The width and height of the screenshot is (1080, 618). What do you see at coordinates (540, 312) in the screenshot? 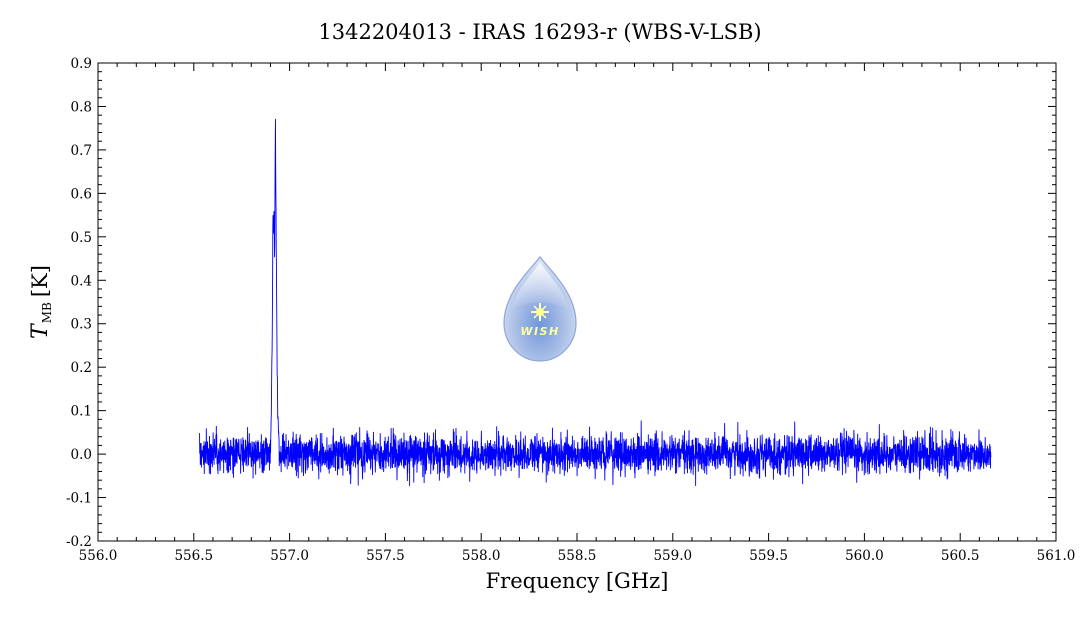
I see `star-icon` at bounding box center [540, 312].